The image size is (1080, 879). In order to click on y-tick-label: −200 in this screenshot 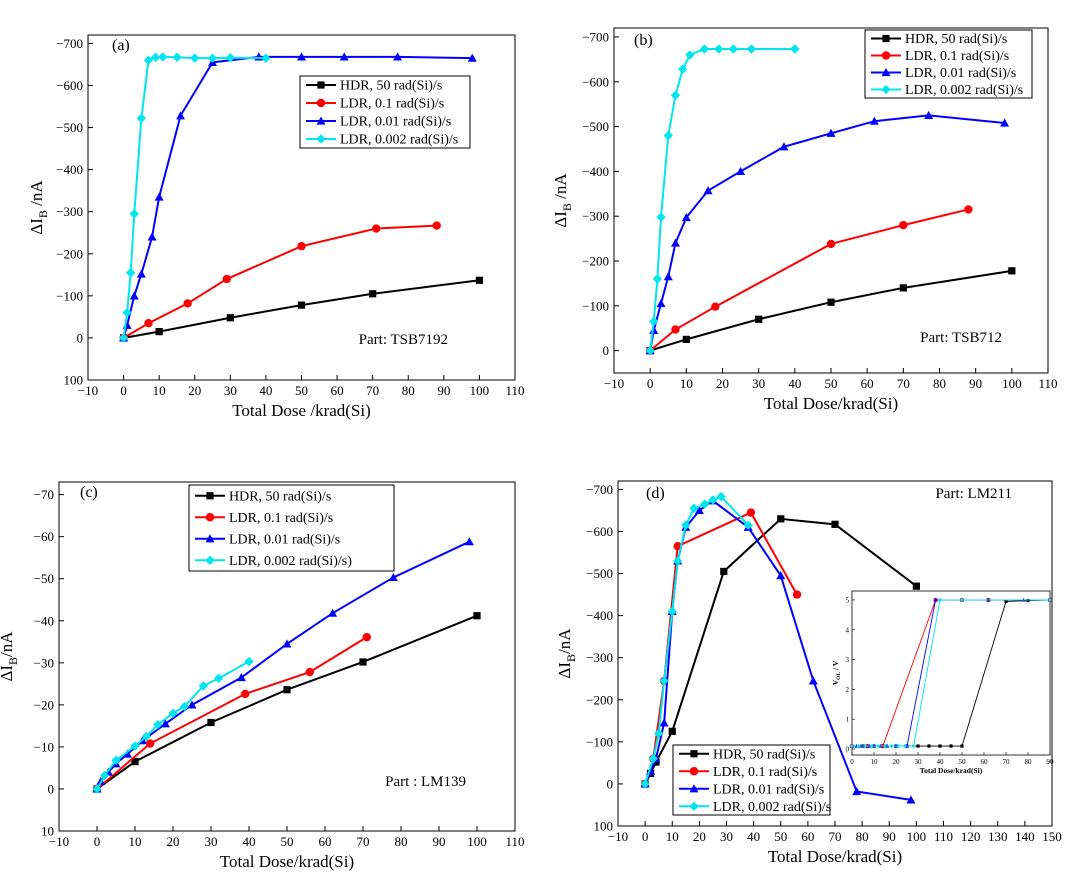, I will do `click(69, 253)`.